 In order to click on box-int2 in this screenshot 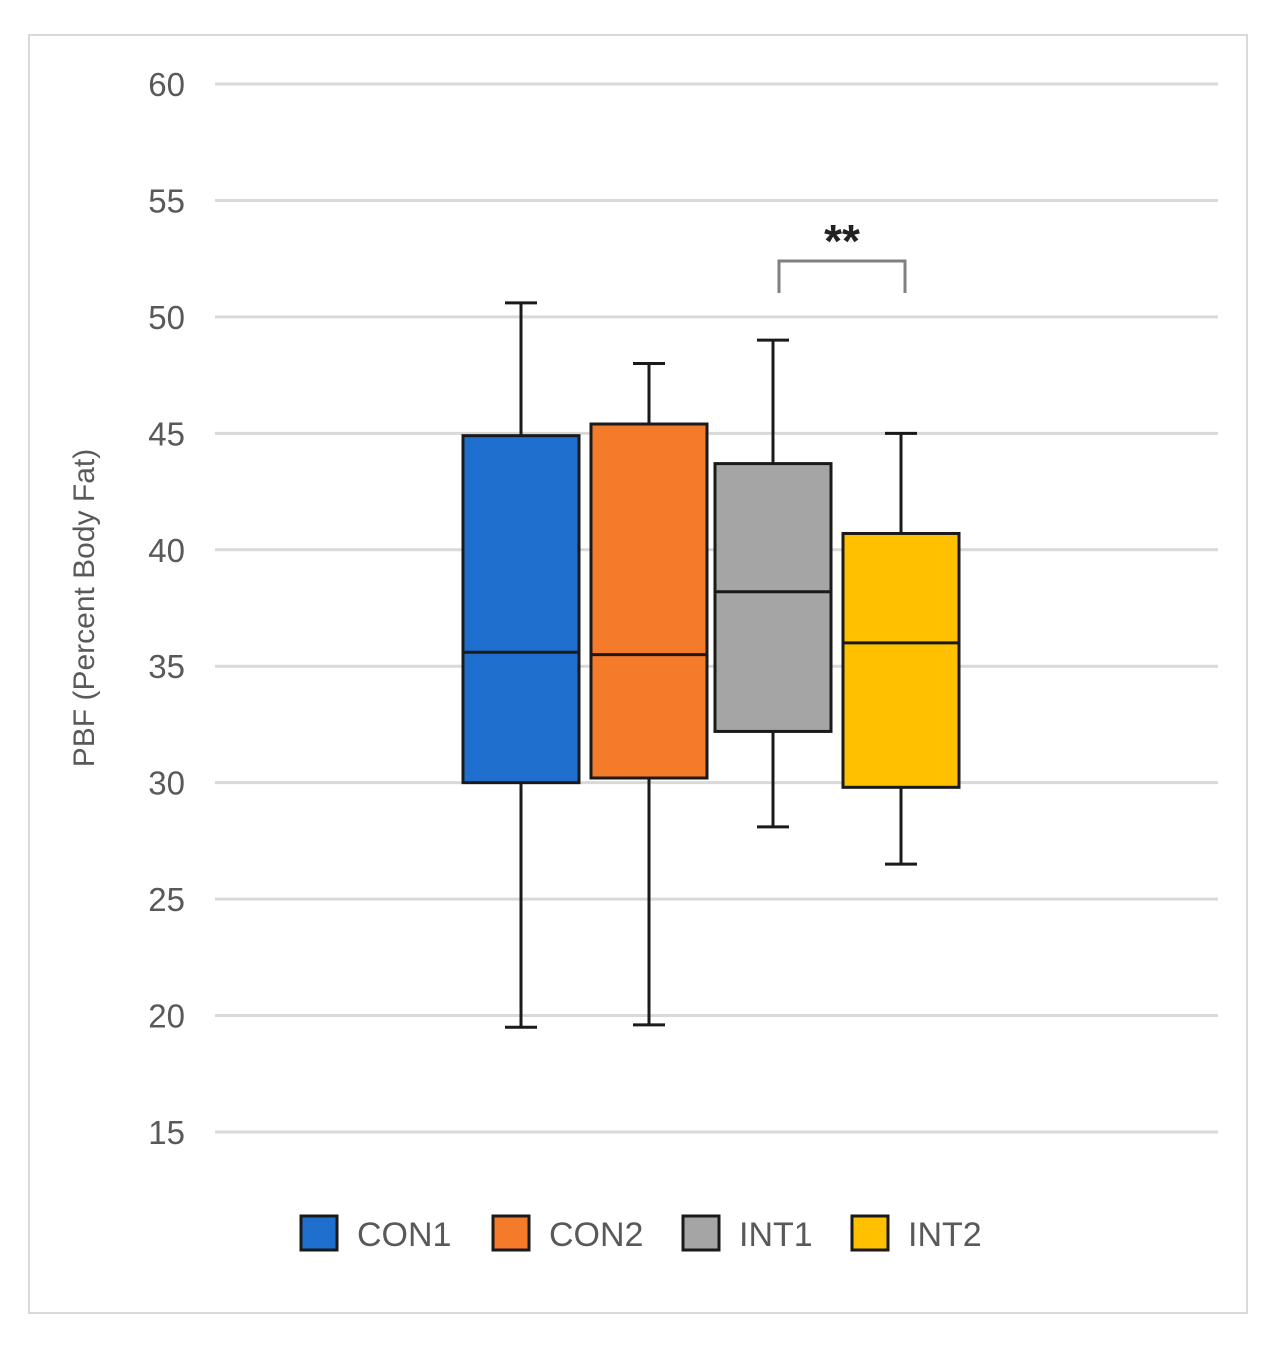, I will do `click(901, 648)`.